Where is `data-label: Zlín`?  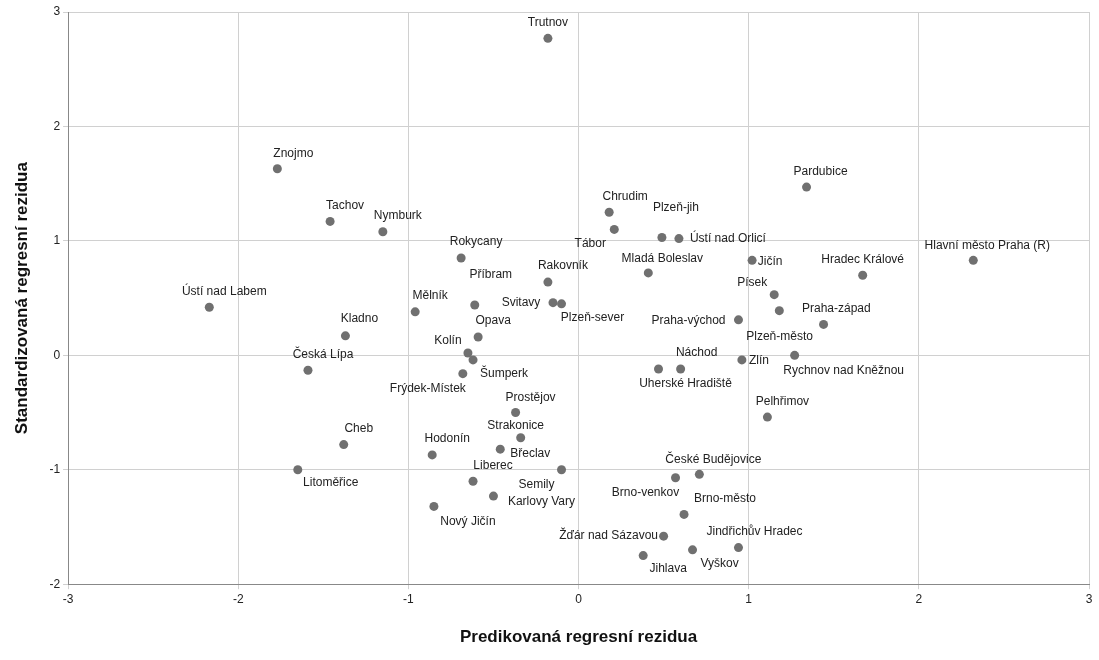
data-label: Zlín is located at coordinates (758, 360).